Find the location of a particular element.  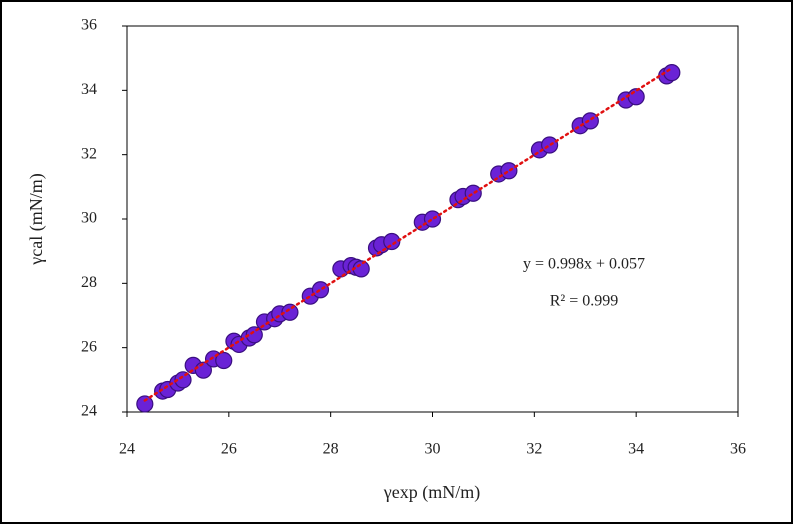

y-axis-label: γcal (mN/m) is located at coordinates (36, 219).